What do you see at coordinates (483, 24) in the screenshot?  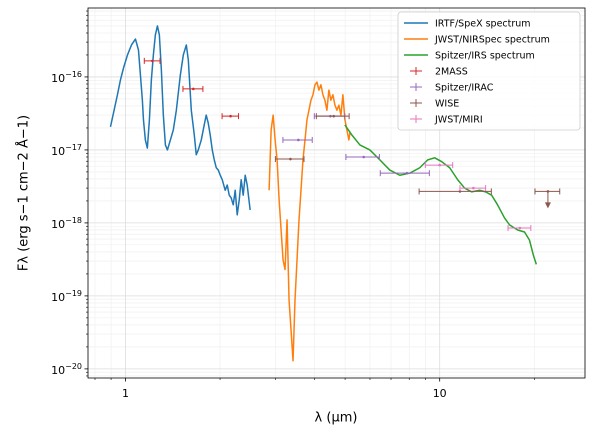 I see `legend-label: IRTF/SpeX spectrum` at bounding box center [483, 24].